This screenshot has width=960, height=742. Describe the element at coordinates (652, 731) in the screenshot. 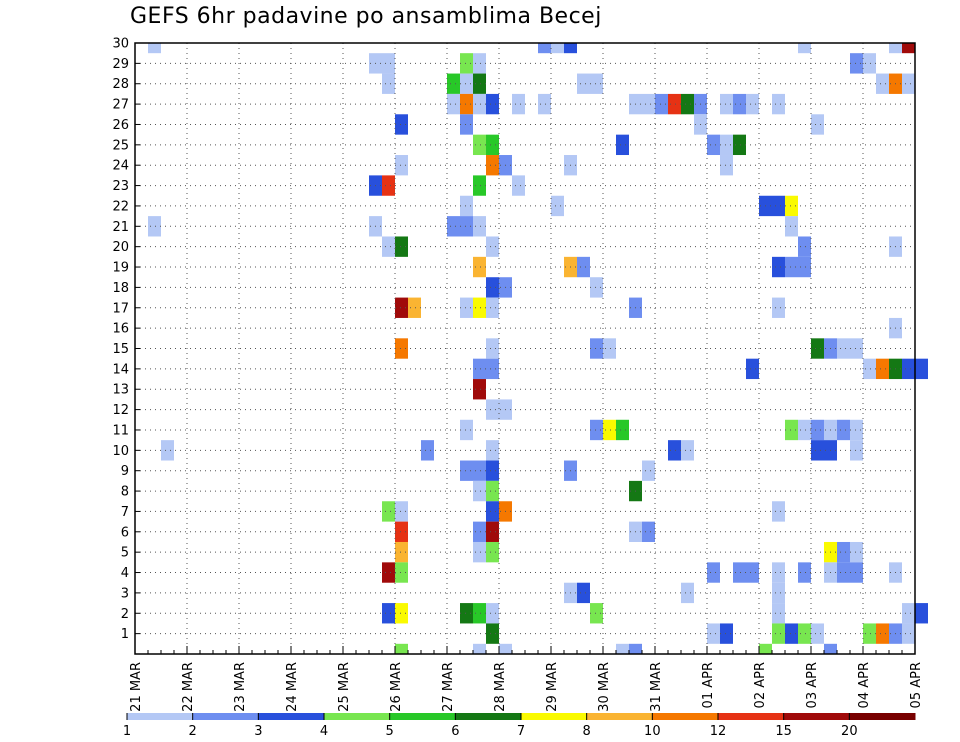

I see `colorbar-label: 10` at that location.